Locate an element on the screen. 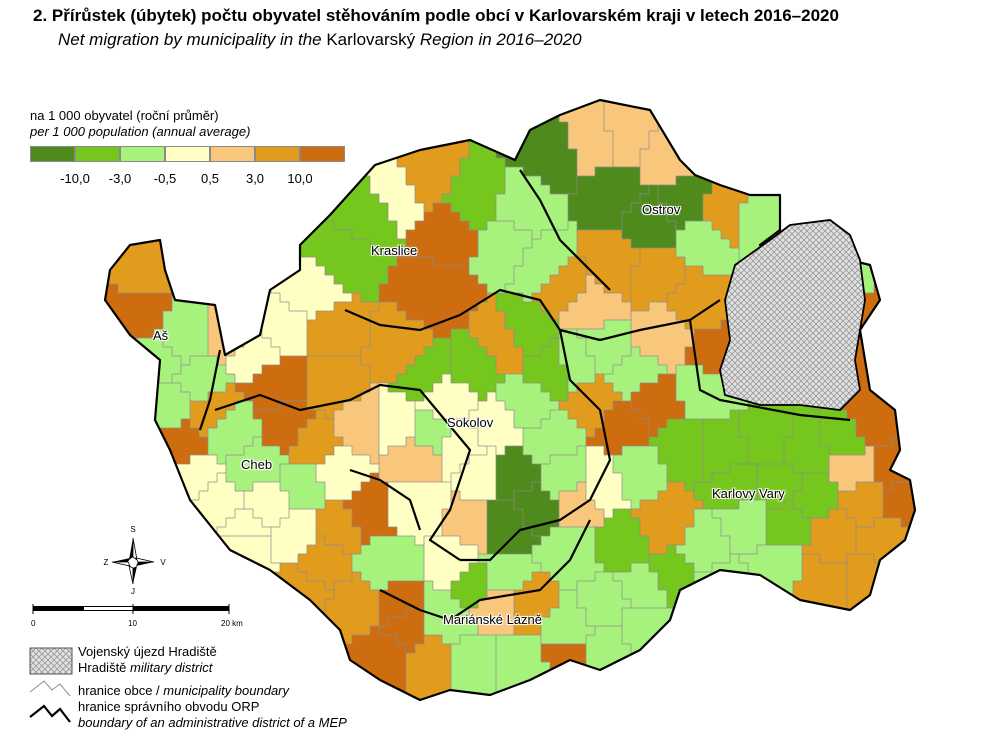  legend-break-label: -0,5 is located at coordinates (165, 178).